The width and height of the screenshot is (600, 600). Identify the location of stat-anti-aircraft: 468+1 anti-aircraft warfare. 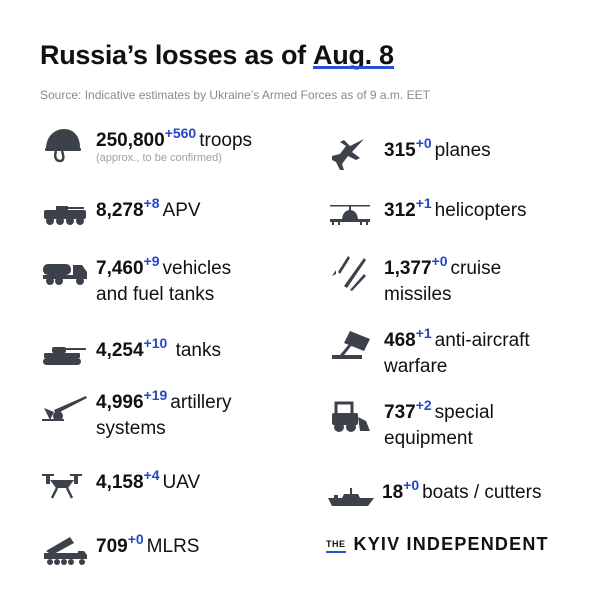
(430, 352).